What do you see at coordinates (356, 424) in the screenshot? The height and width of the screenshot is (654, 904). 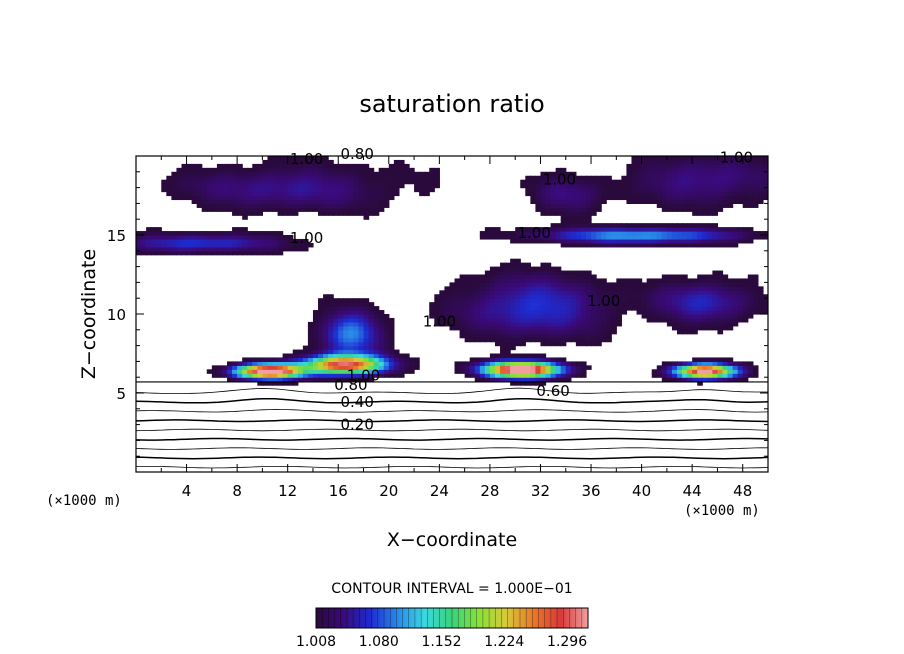 I see `contour-label: 0.20` at bounding box center [356, 424].